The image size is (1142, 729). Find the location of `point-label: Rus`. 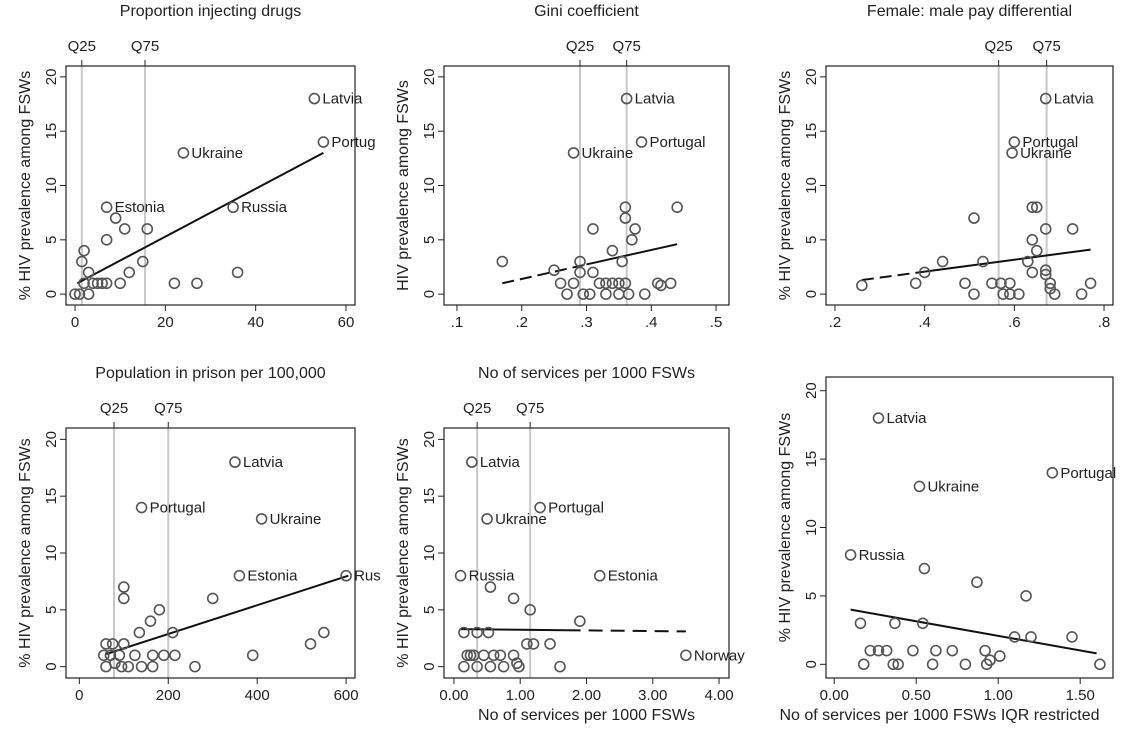

point-label: Rus is located at coordinates (367, 576).